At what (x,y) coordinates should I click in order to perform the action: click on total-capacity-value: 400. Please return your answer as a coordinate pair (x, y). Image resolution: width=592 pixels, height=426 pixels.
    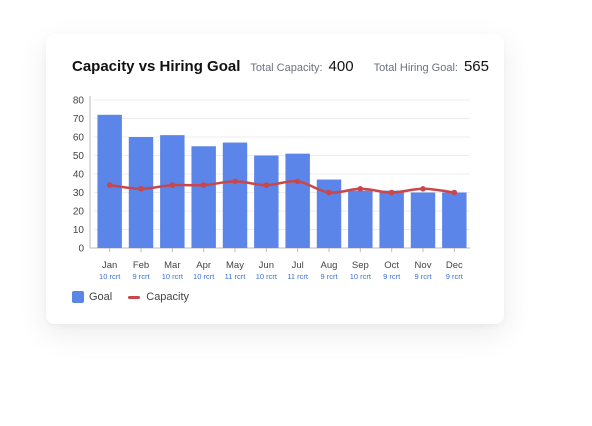
    Looking at the image, I should click on (341, 66).